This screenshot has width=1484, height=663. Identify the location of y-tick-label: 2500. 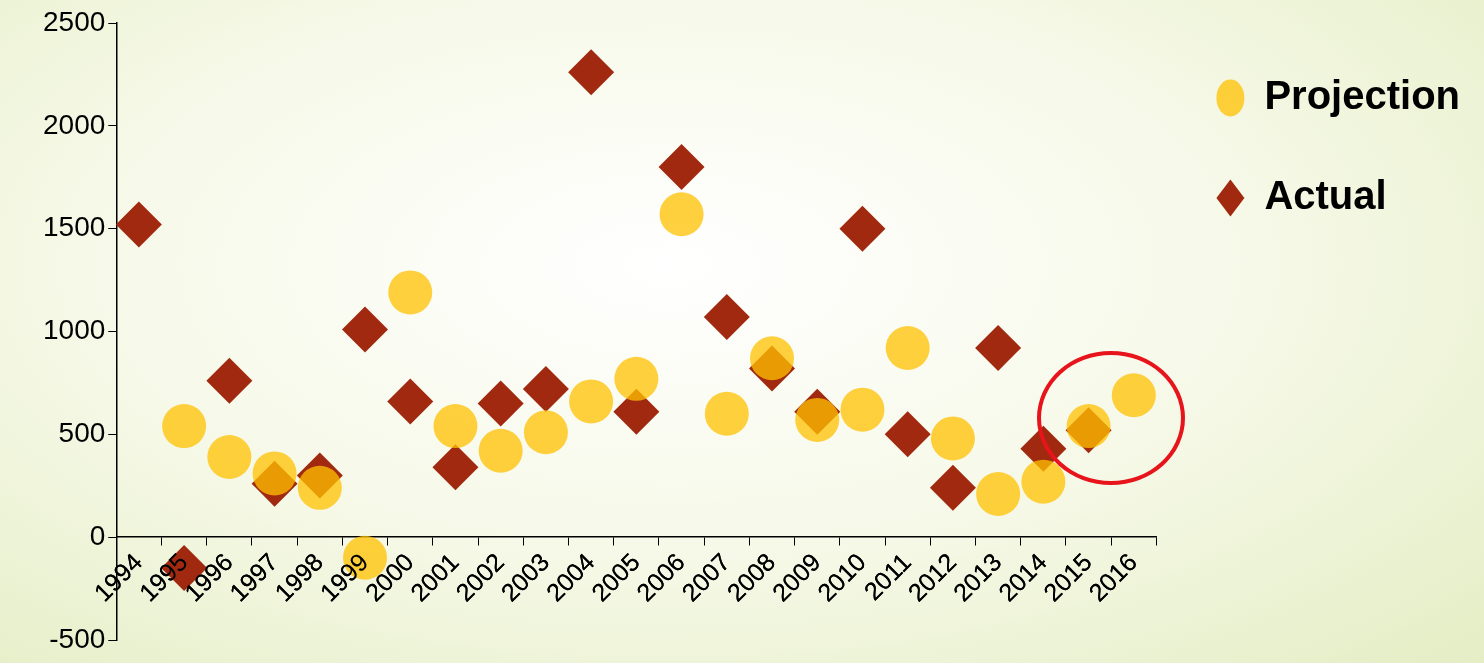
(74, 21).